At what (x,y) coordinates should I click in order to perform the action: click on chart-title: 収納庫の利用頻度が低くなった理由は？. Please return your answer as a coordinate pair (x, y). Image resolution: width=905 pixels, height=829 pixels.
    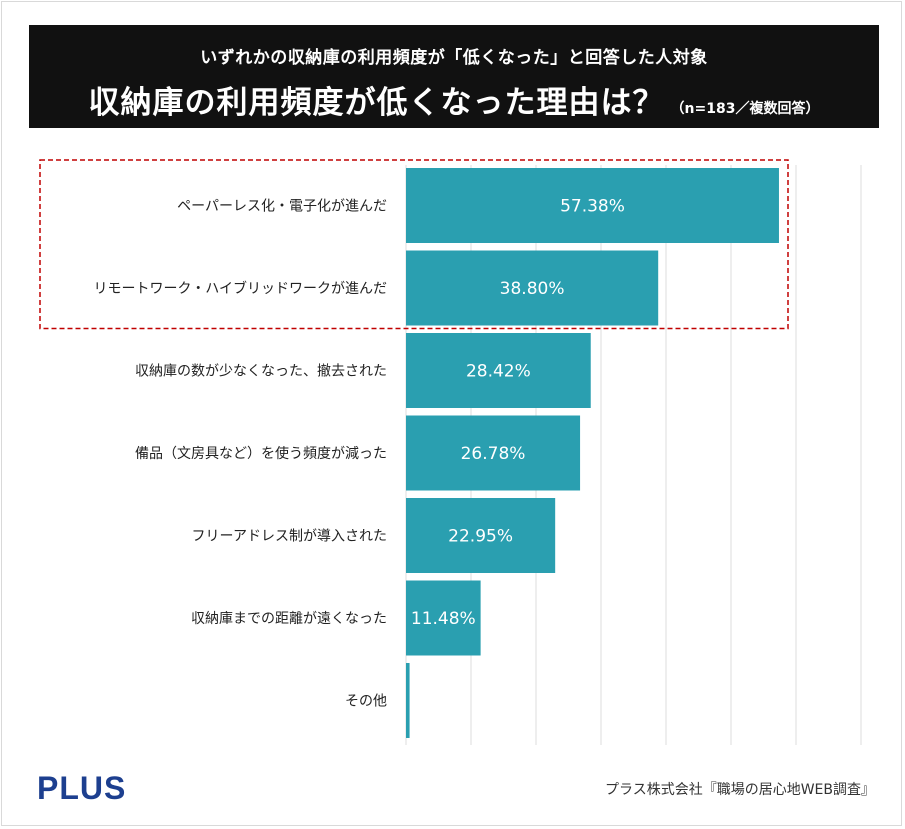
    Looking at the image, I should click on (376, 103).